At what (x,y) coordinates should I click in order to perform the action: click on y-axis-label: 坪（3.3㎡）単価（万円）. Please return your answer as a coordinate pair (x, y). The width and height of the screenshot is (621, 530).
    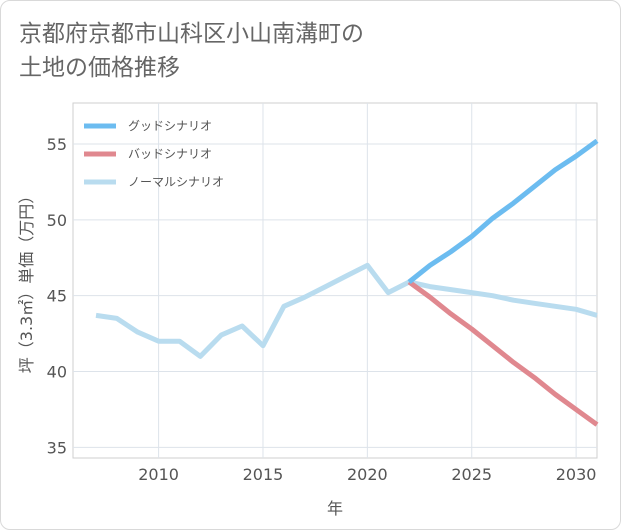
    Looking at the image, I should click on (26, 280).